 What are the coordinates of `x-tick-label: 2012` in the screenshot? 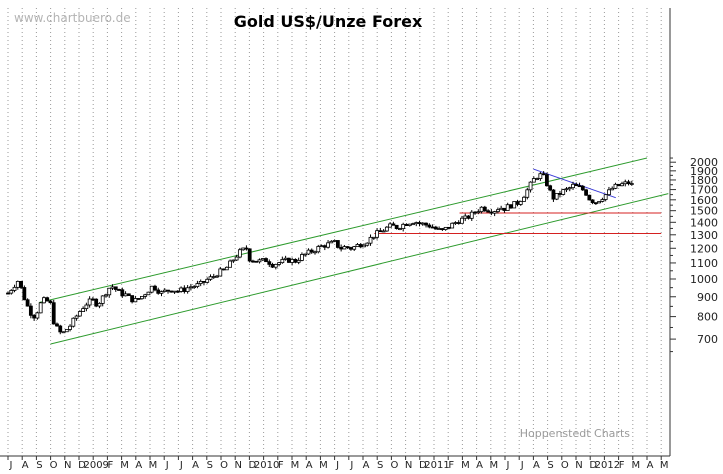 It's located at (607, 465).